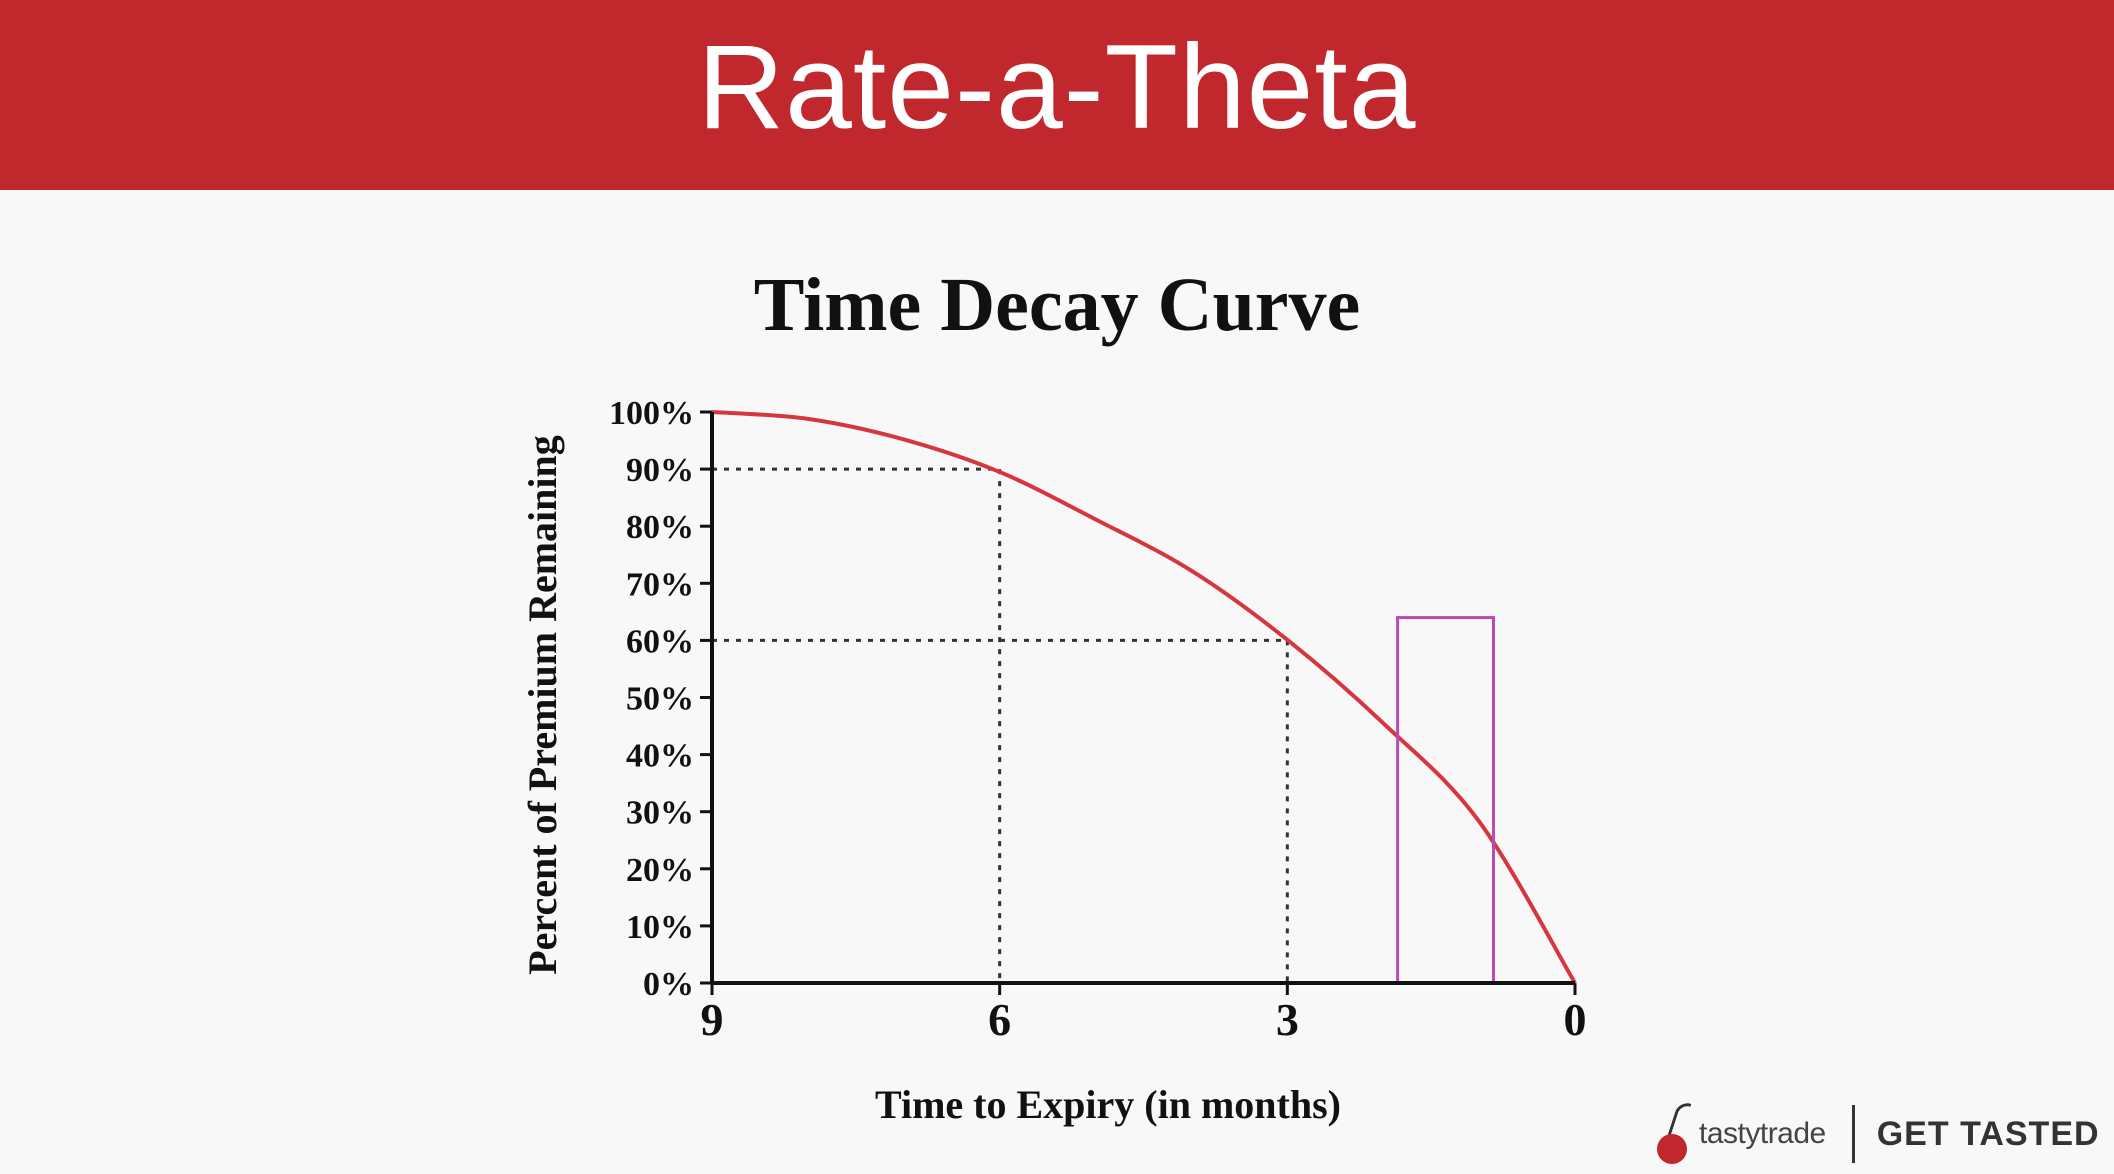 The height and width of the screenshot is (1174, 2114). I want to click on x-tick-label: 9, so click(712, 1019).